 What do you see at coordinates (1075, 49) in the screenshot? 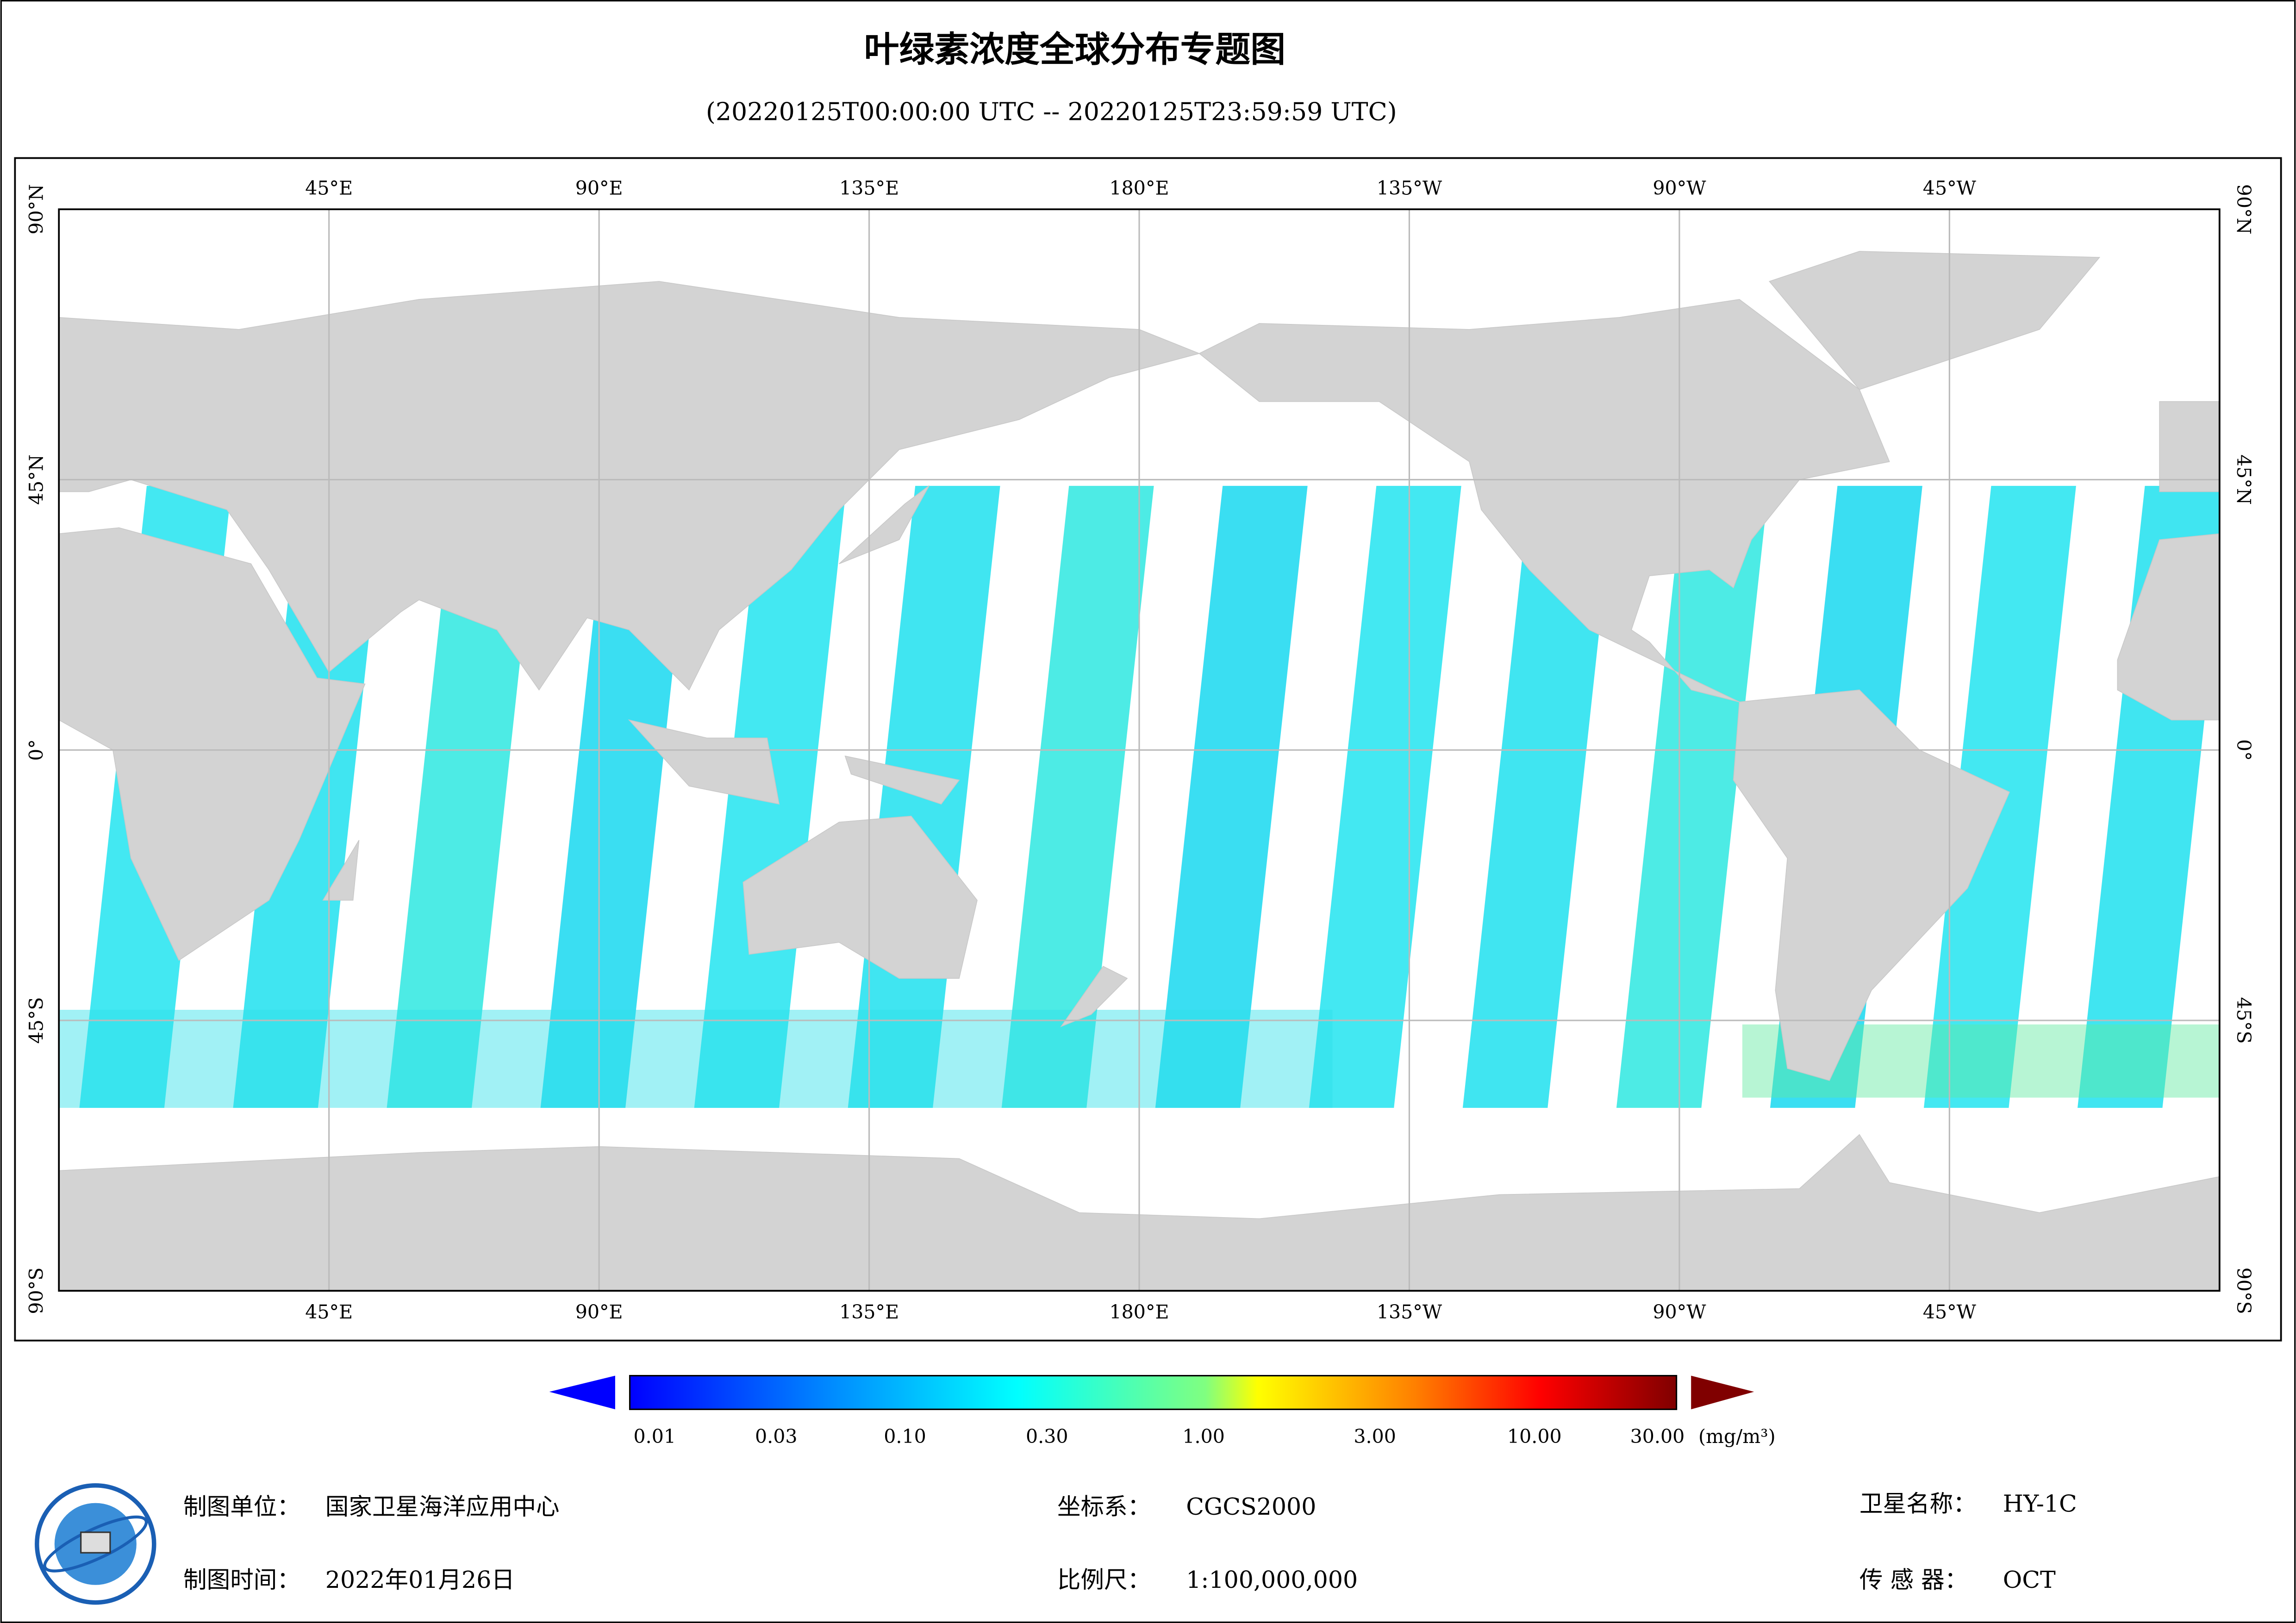
I see `title: 叶绿素浓度全球分布专题图` at bounding box center [1075, 49].